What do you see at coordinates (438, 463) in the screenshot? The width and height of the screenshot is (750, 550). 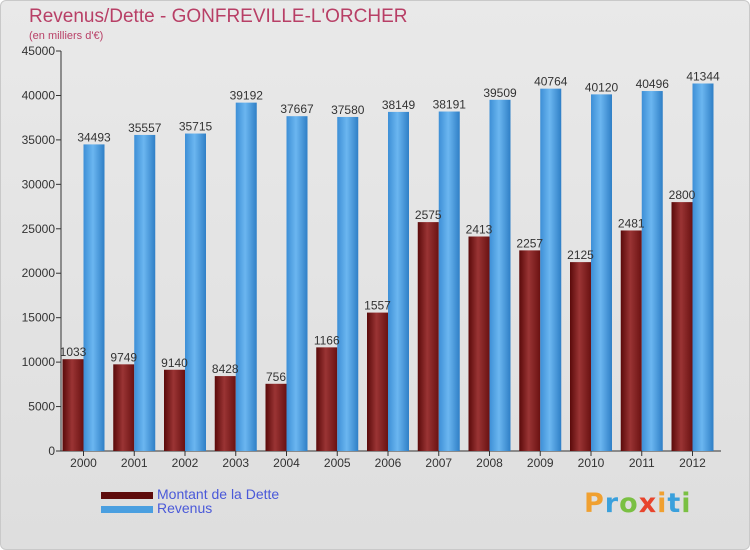 I see `x-tick-label: 2007` at bounding box center [438, 463].